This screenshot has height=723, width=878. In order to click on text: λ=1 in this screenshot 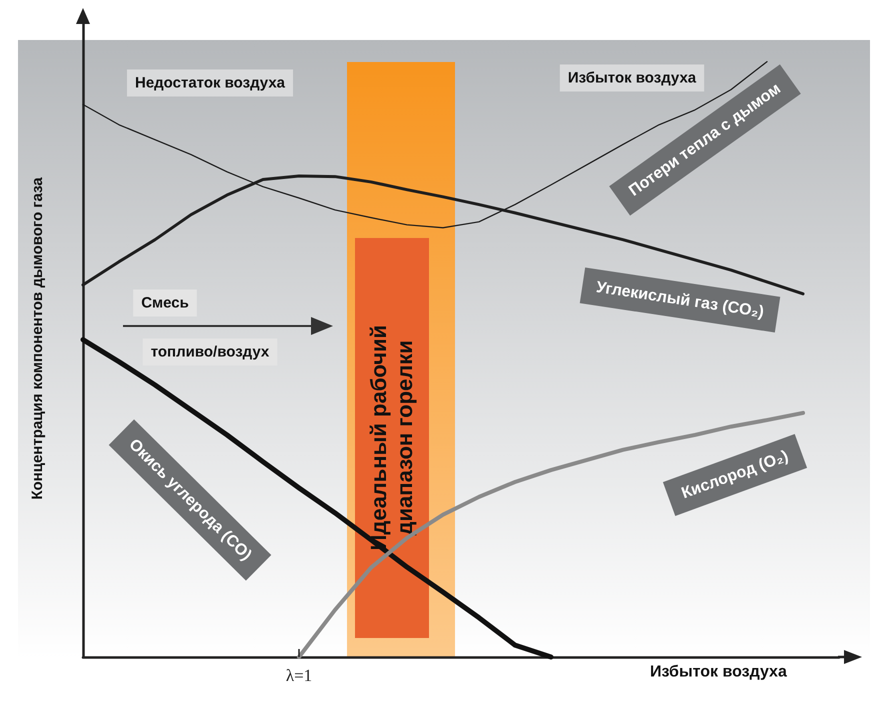, I will do `click(299, 675)`.